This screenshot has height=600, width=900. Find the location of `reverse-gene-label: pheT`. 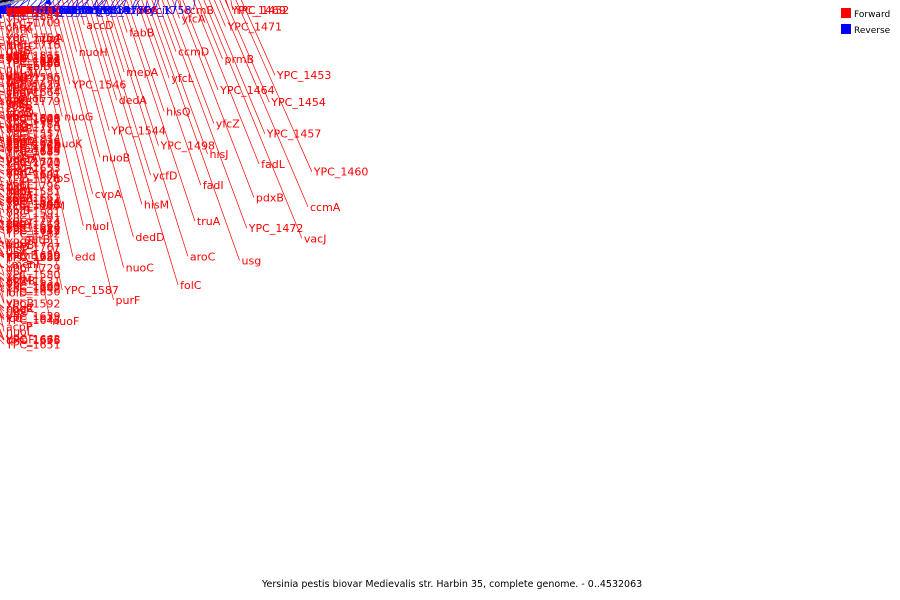

reverse-gene-label: pheT is located at coordinates (1, 10).